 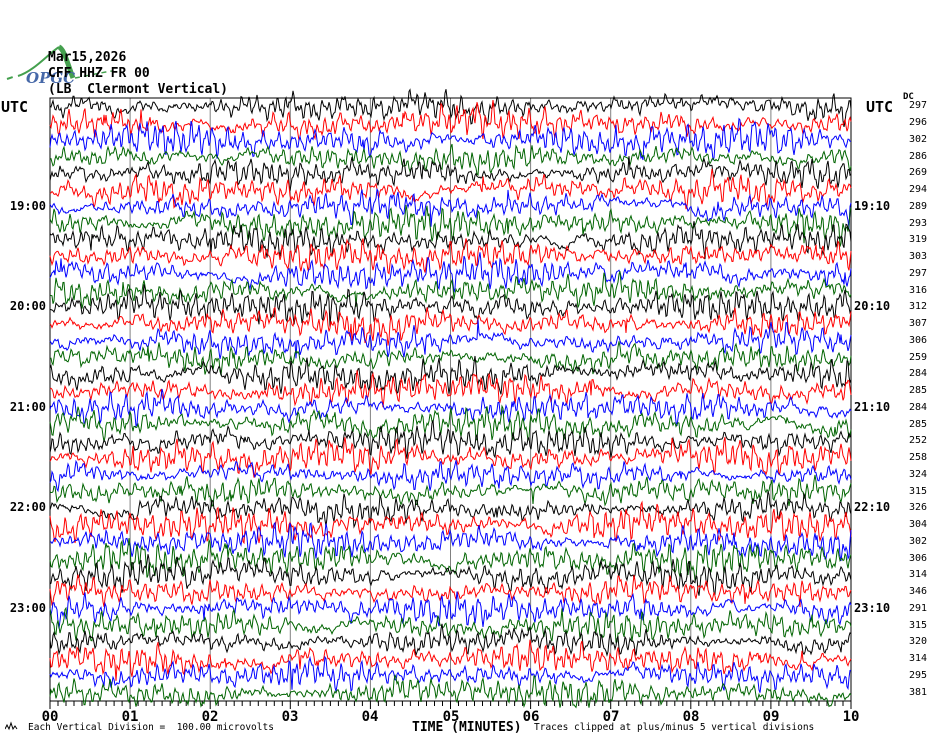 I want to click on x-axis-tick-label: 03, so click(x=290, y=717).